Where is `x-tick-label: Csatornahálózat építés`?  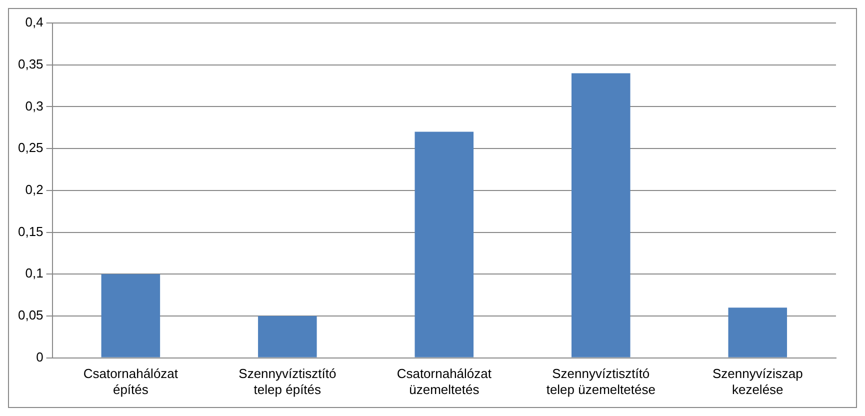 x-tick-label: Csatornahálózat építés is located at coordinates (130, 381).